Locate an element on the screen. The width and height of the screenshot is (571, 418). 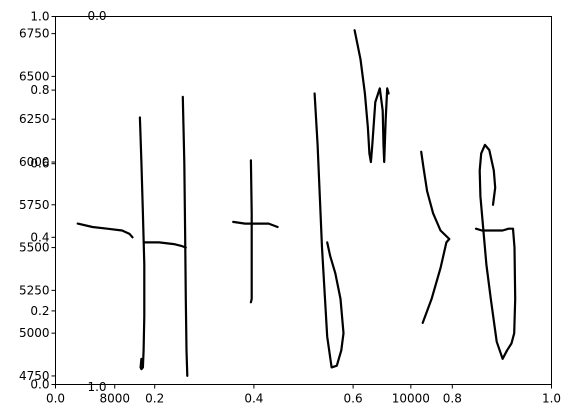
hw-x-tick-label: 10000 is located at coordinates (411, 399).